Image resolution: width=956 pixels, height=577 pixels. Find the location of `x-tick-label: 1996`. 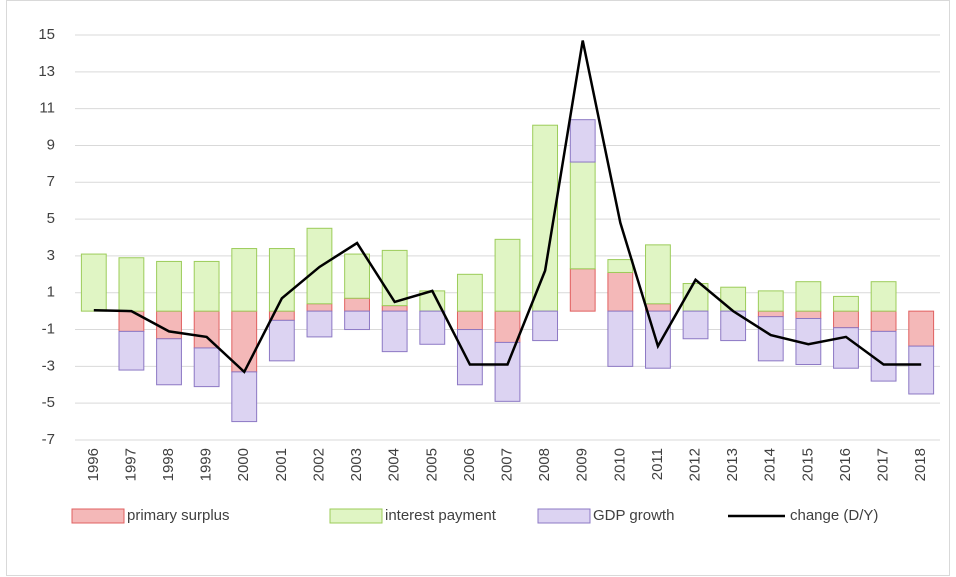

x-tick-label: 1996 is located at coordinates (93, 464).